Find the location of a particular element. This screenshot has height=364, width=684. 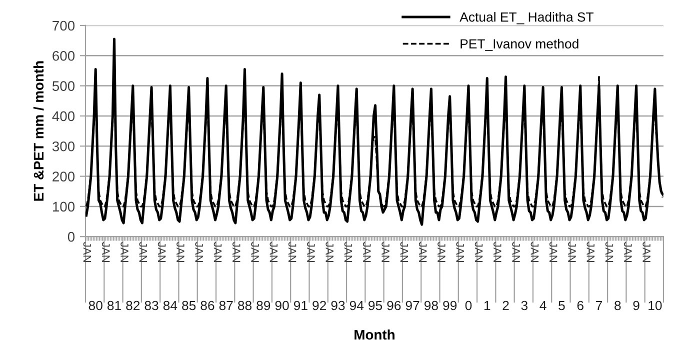

x-tick-label: 88 is located at coordinates (245, 305).